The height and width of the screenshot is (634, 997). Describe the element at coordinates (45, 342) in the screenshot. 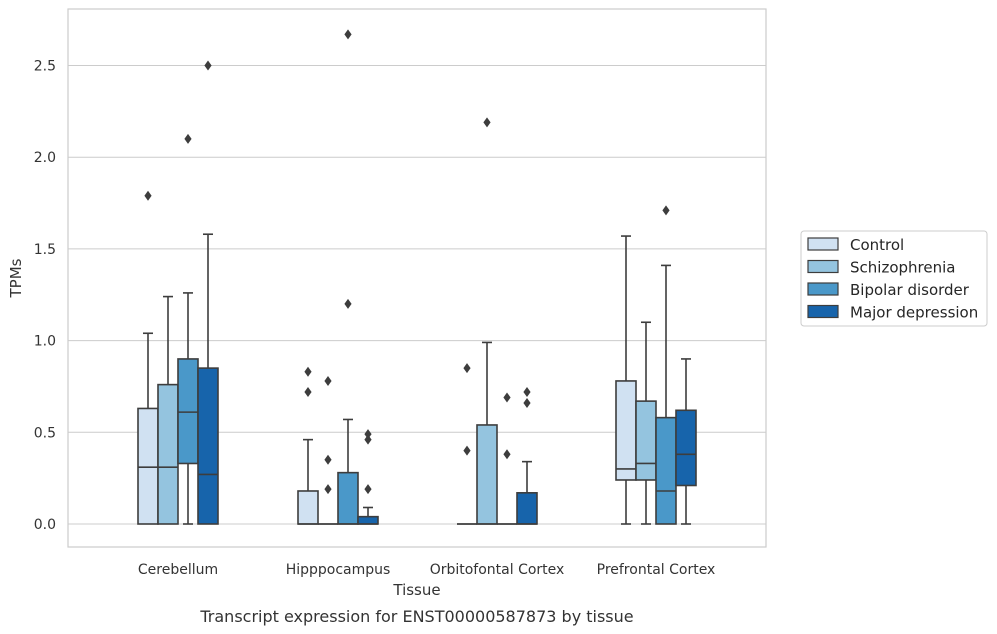

I see `y-tick-label: 1.0` at that location.